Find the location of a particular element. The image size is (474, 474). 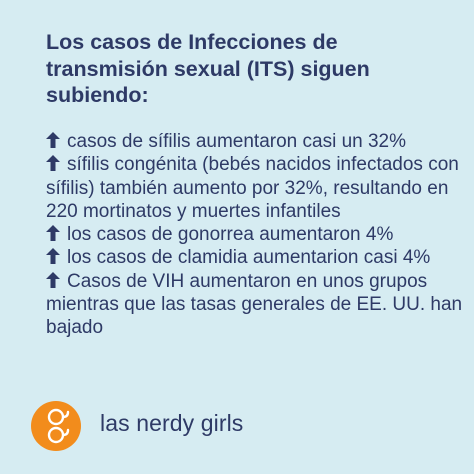

bullet-item: los casos de gonorrea aumentaron 4% is located at coordinates (256, 234).